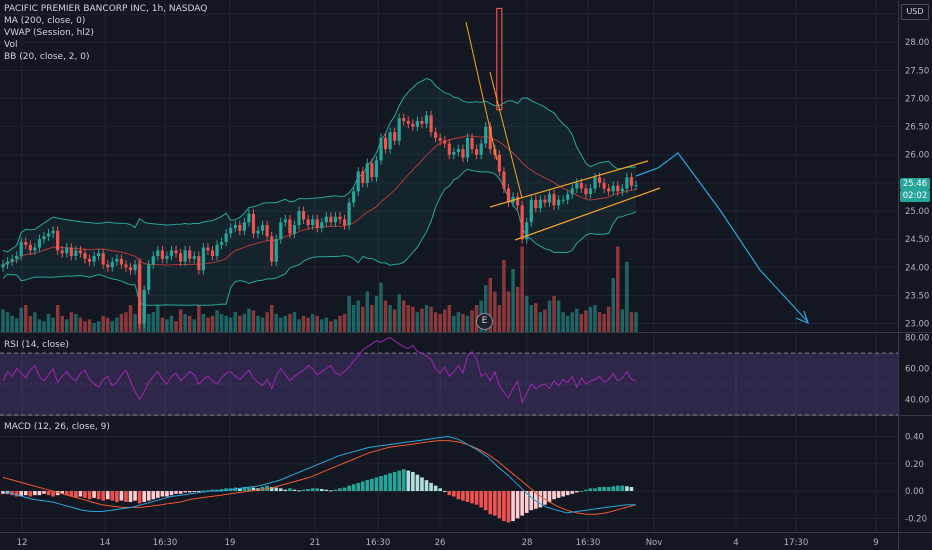 Image resolution: width=932 pixels, height=550 pixels. What do you see at coordinates (484, 321) in the screenshot?
I see `earnings-badge: E` at bounding box center [484, 321].